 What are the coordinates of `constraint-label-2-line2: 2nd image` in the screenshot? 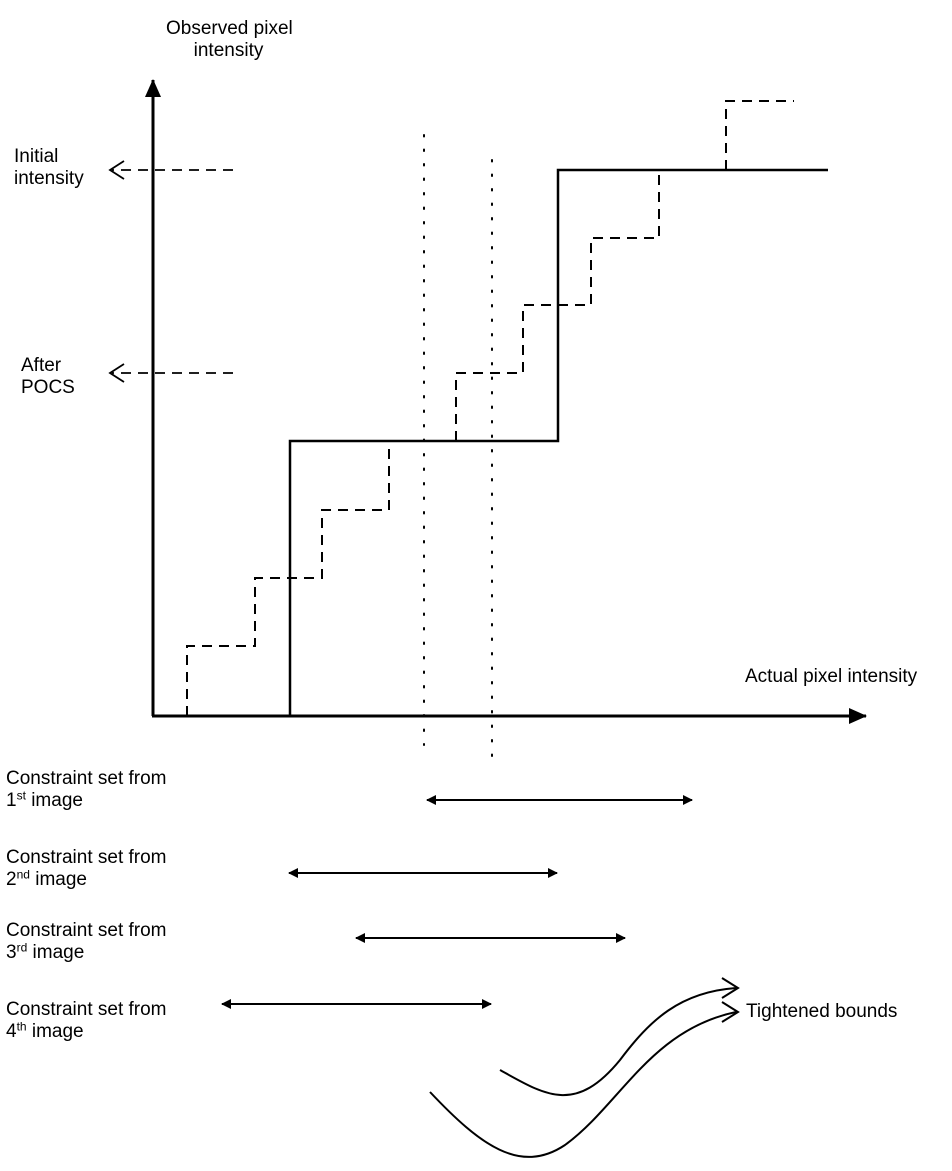 It's located at (46, 878).